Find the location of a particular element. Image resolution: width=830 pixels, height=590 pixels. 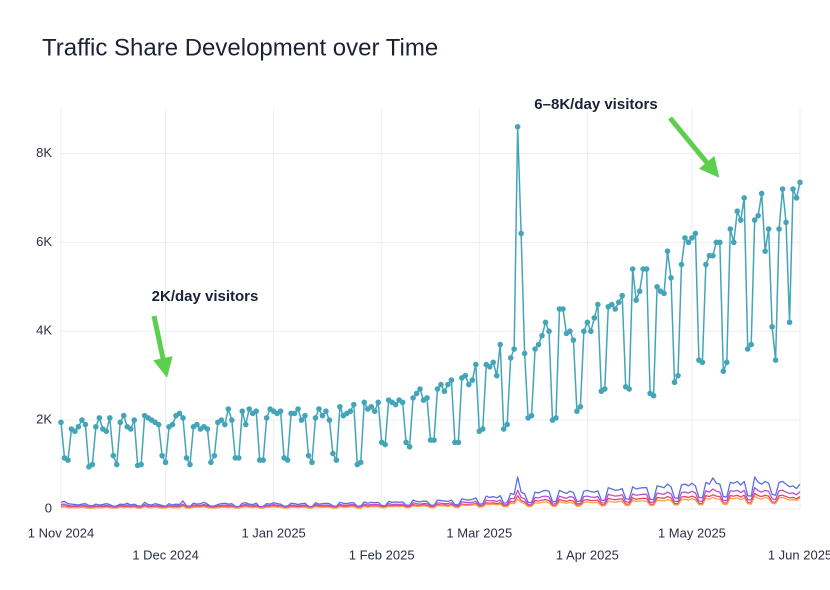

x-tick-label: 1 Mar 2025 is located at coordinates (479, 532).